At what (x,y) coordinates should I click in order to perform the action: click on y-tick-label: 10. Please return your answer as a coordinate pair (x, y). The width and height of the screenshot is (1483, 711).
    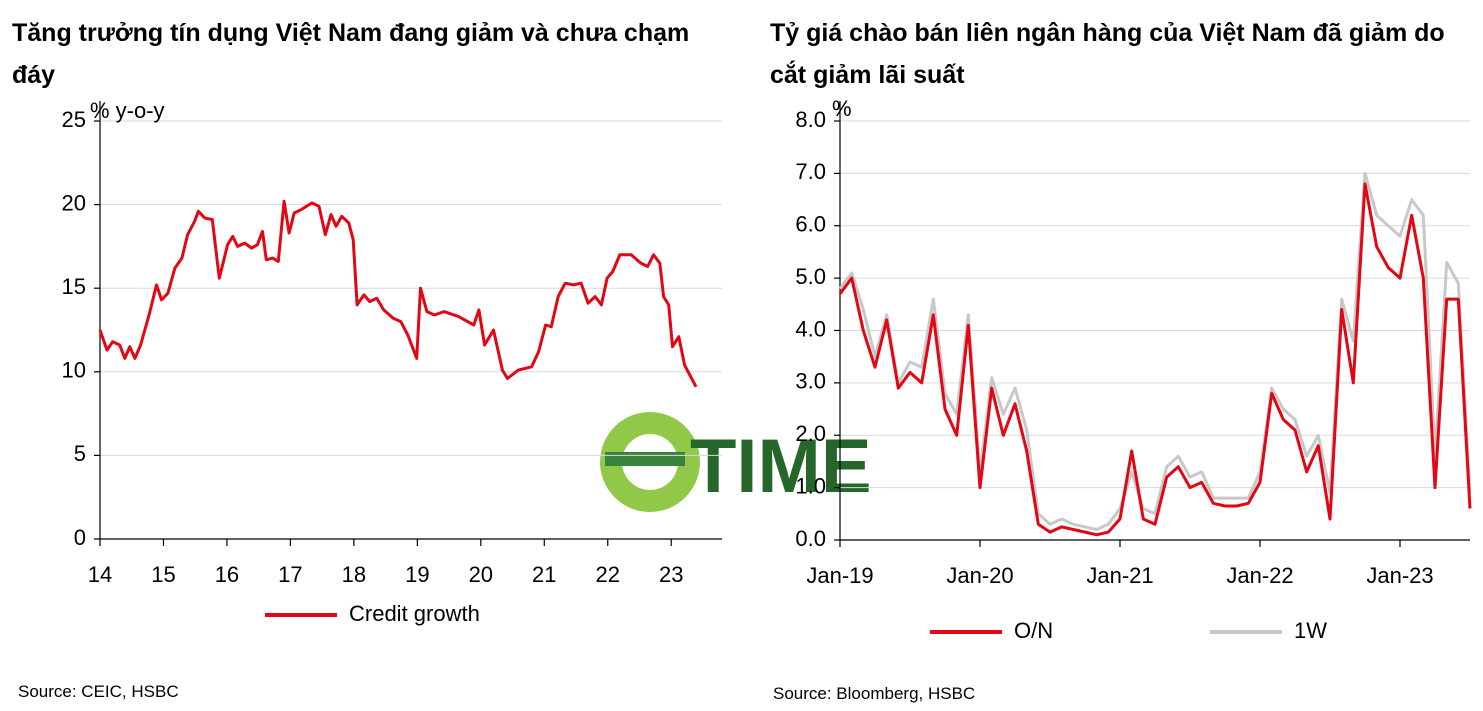
    Looking at the image, I should click on (74, 370).